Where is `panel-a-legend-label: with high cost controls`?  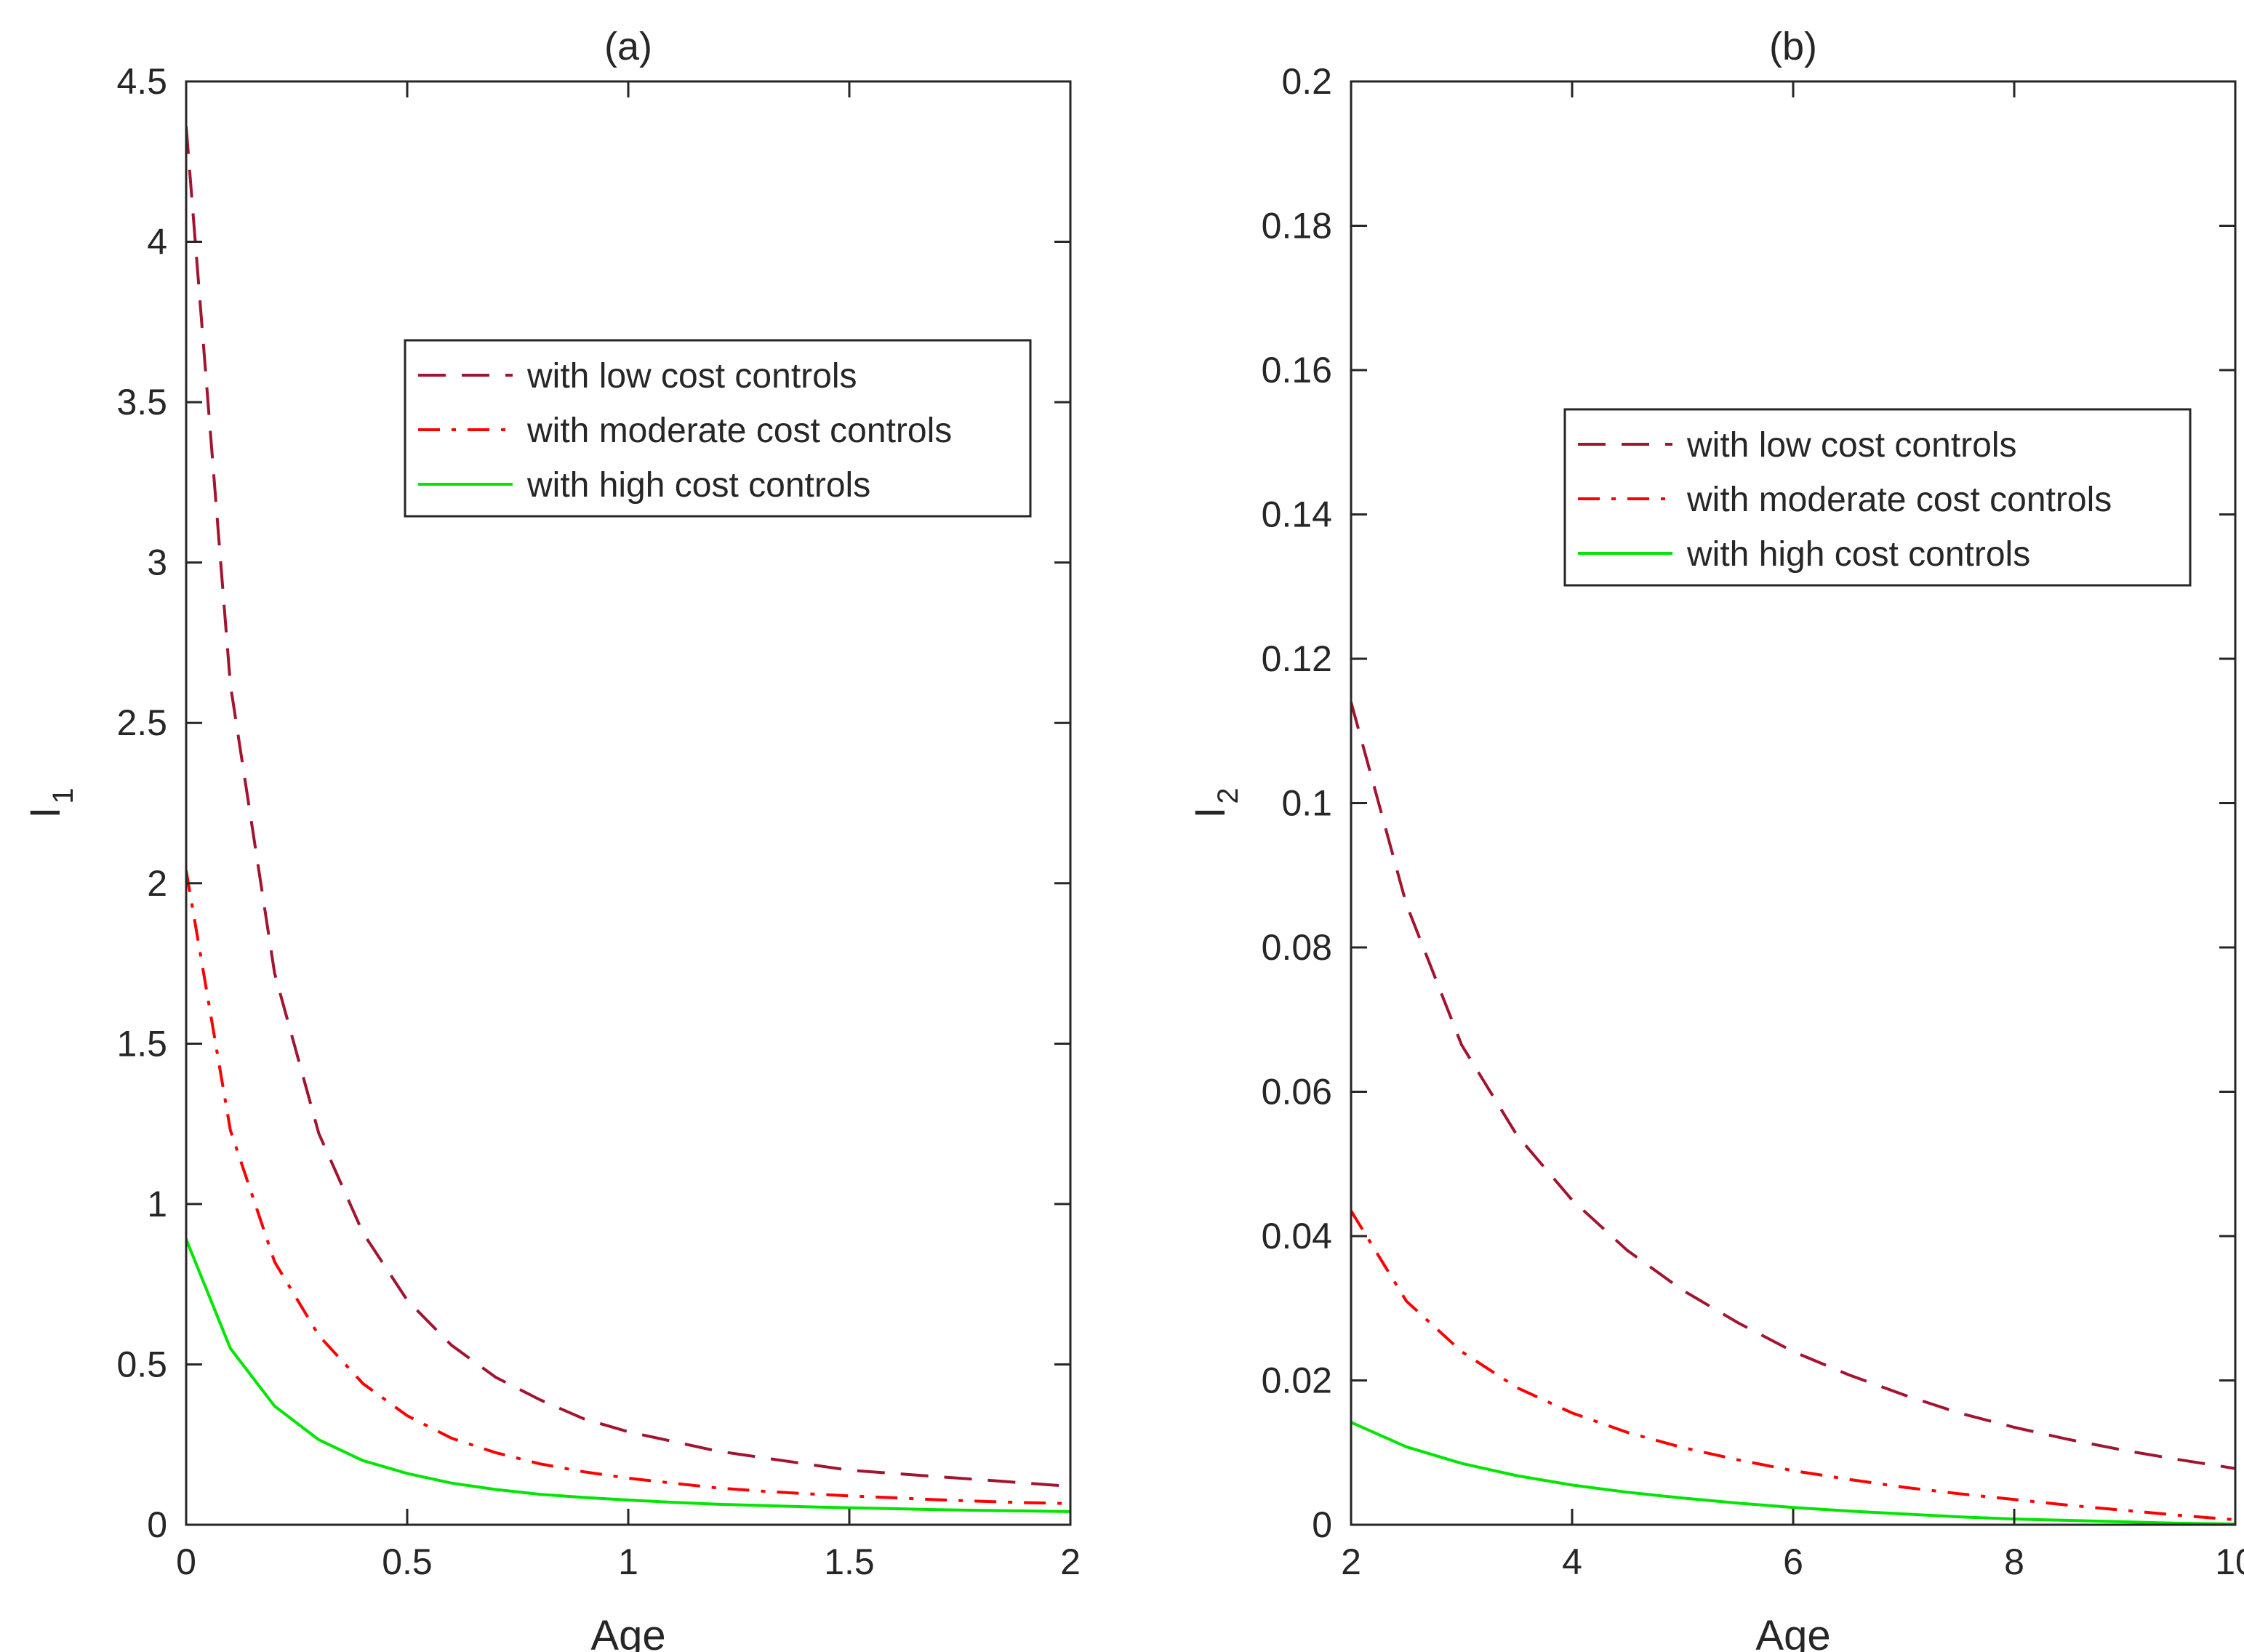 panel-a-legend-label: with high cost controls is located at coordinates (698, 485).